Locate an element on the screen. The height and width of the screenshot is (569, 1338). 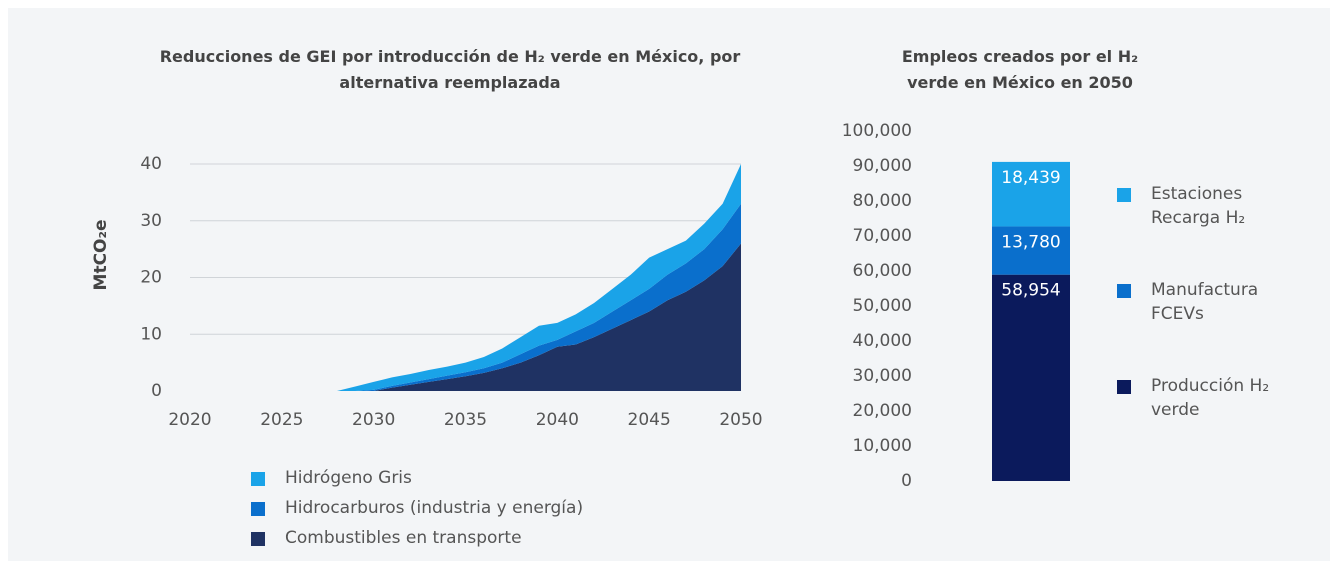
x-tick-label: 2035 is located at coordinates (465, 420).